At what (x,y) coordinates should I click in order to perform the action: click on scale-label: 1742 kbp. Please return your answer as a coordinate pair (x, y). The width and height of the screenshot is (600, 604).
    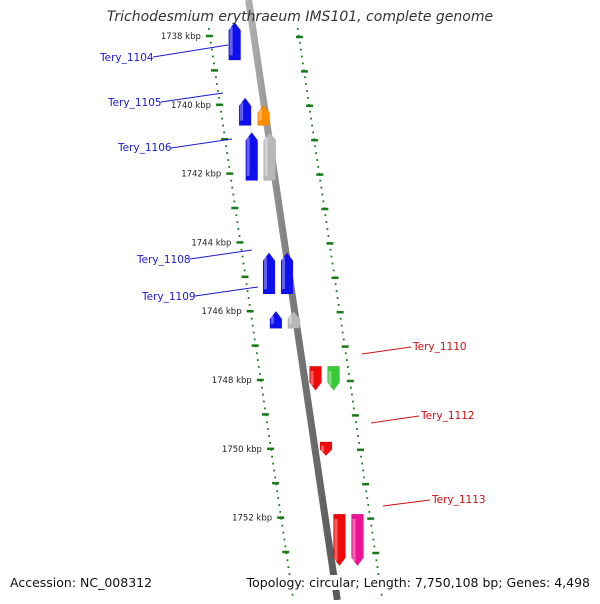
    Looking at the image, I should click on (201, 175).